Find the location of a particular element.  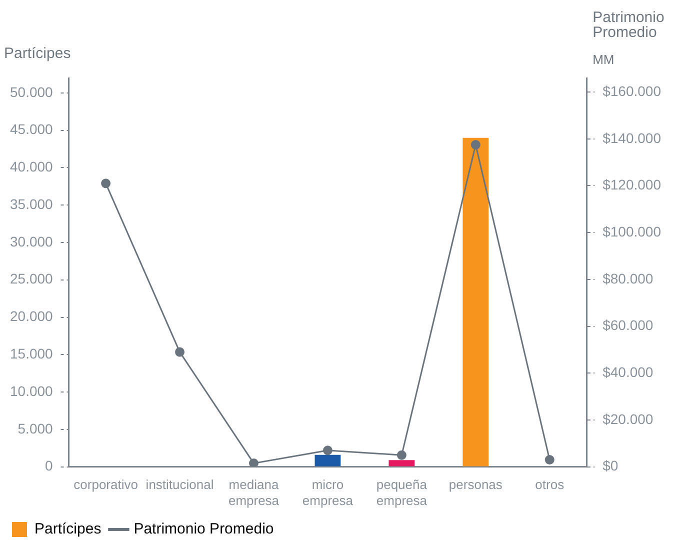

x-tick-label: otros is located at coordinates (550, 484).